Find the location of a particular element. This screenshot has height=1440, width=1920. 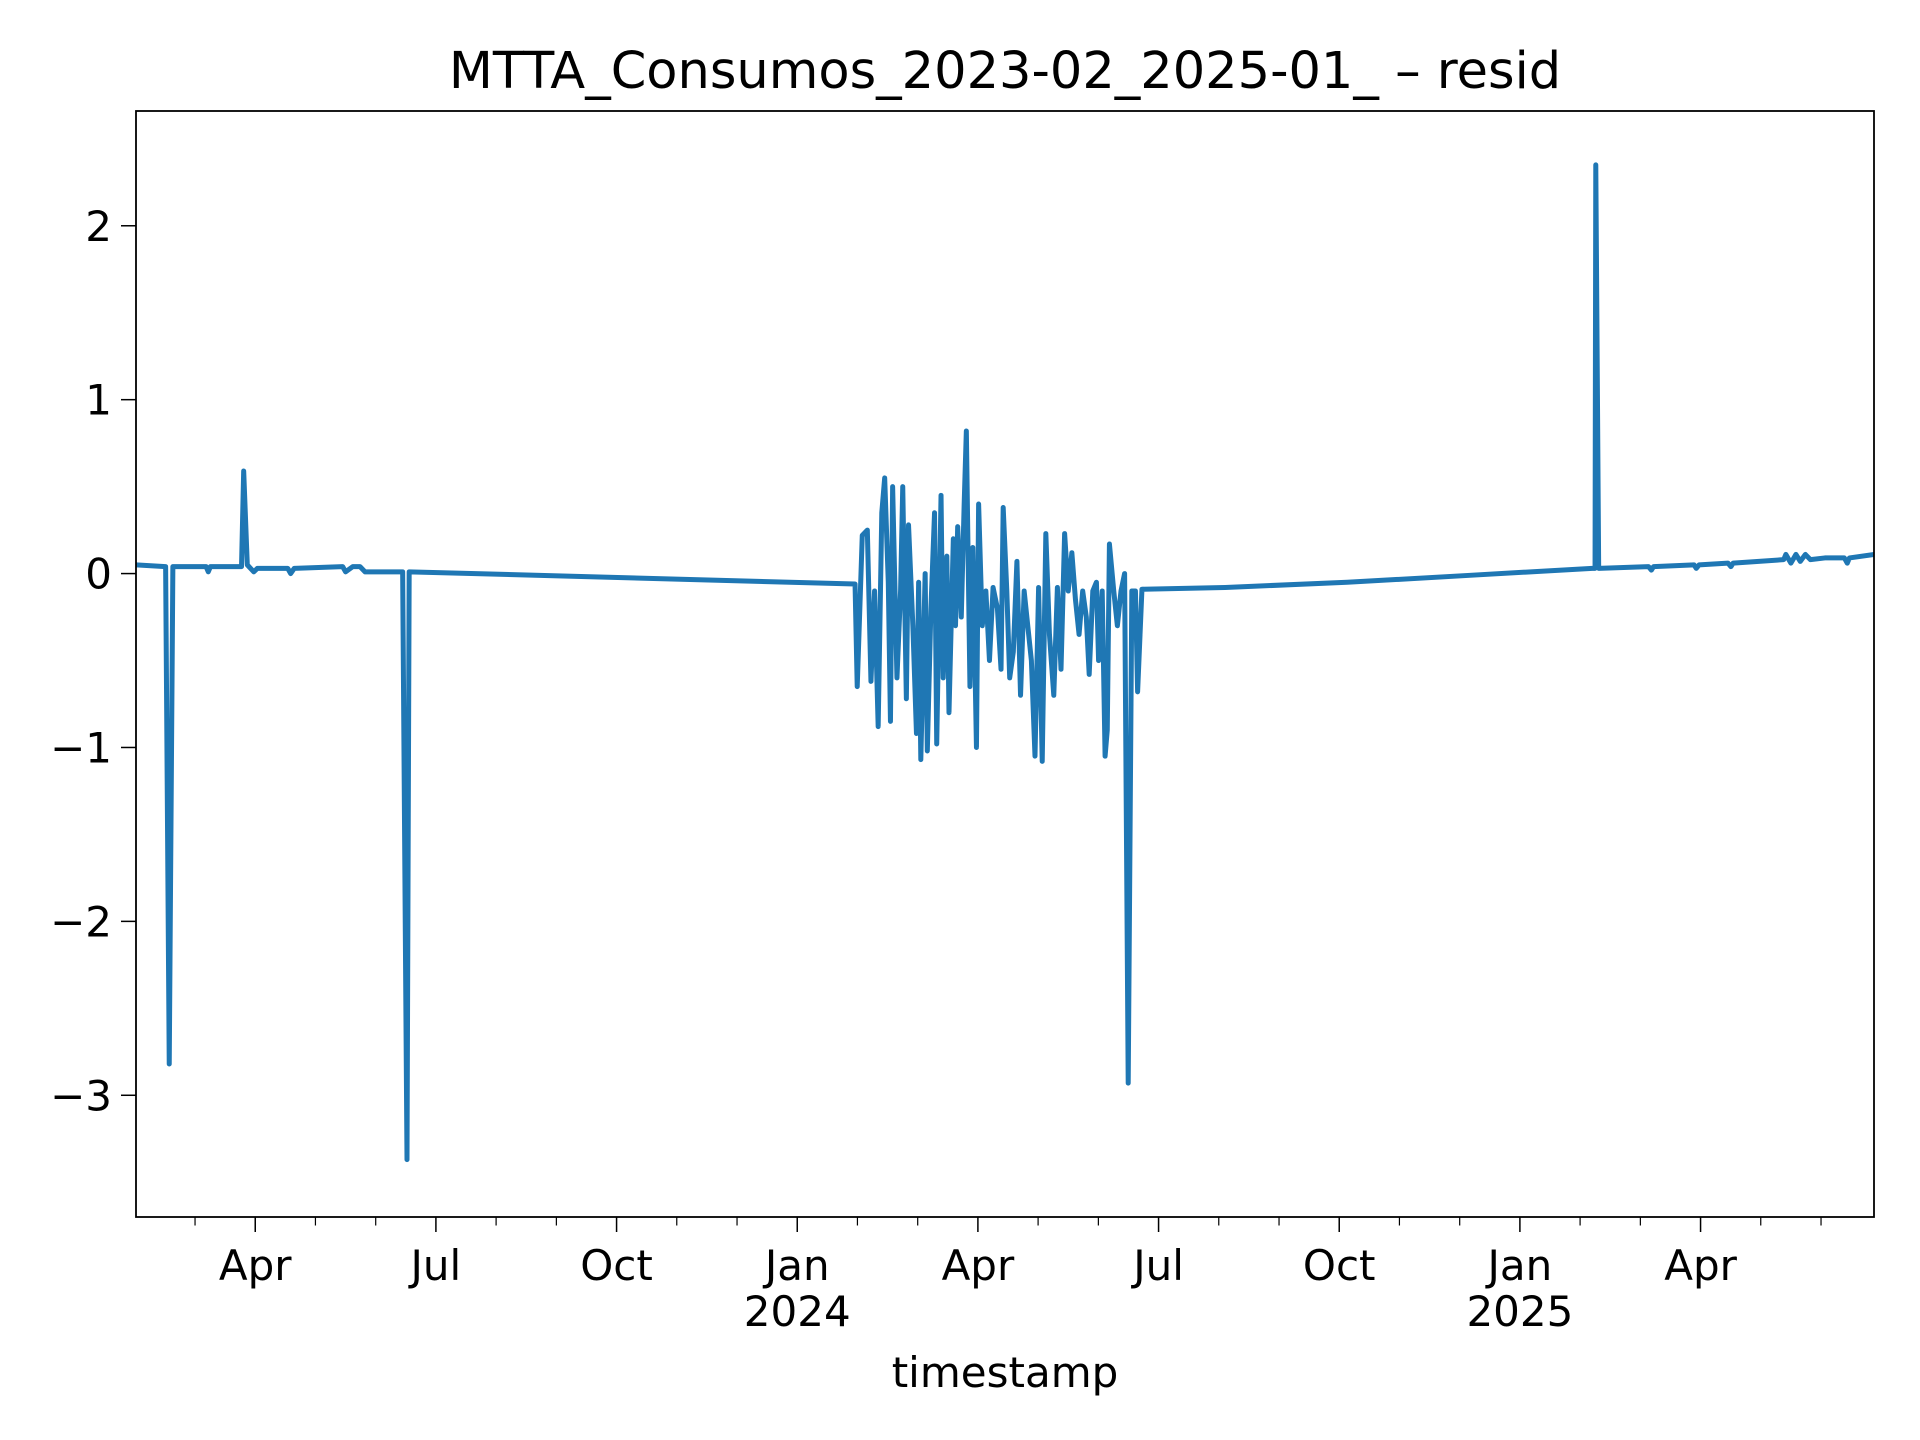

y-tick-label: −3 is located at coordinates (81, 1095).